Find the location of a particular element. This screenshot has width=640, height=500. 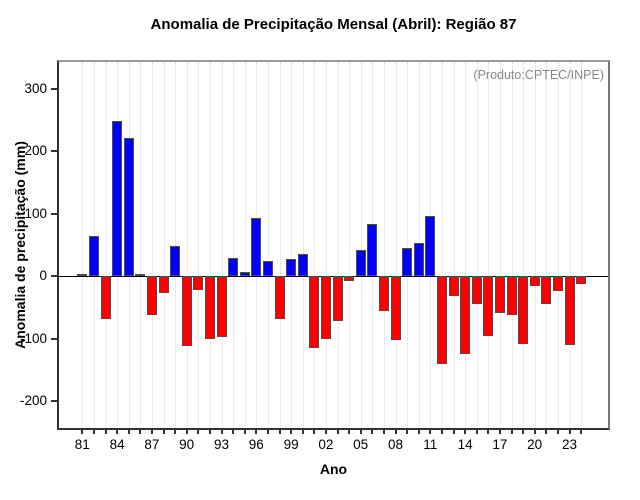

x-tick-2001 is located at coordinates (314, 431).